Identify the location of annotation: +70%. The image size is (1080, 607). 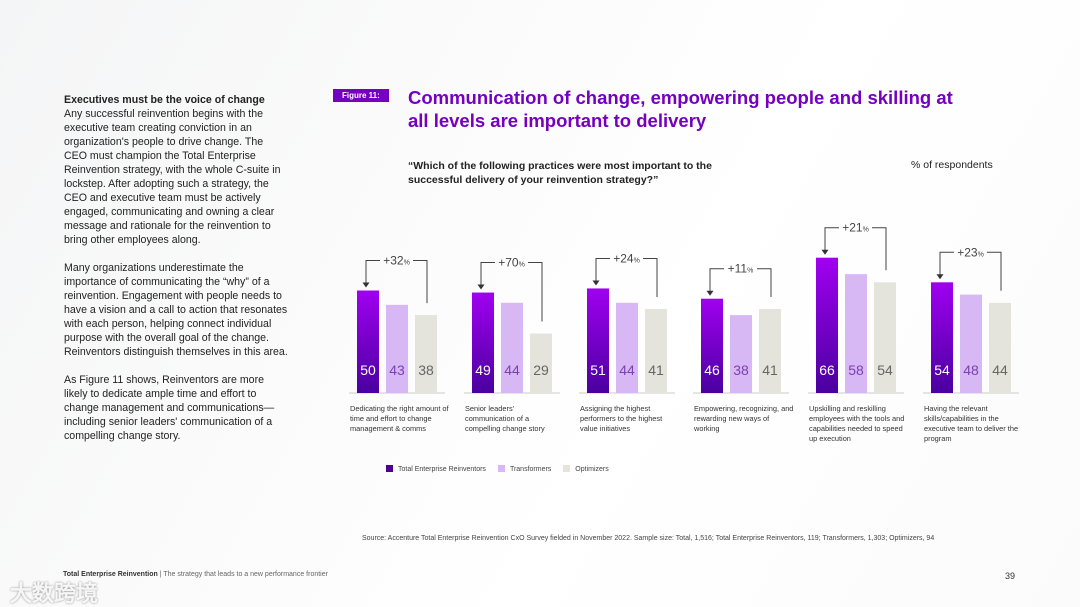
(511, 263).